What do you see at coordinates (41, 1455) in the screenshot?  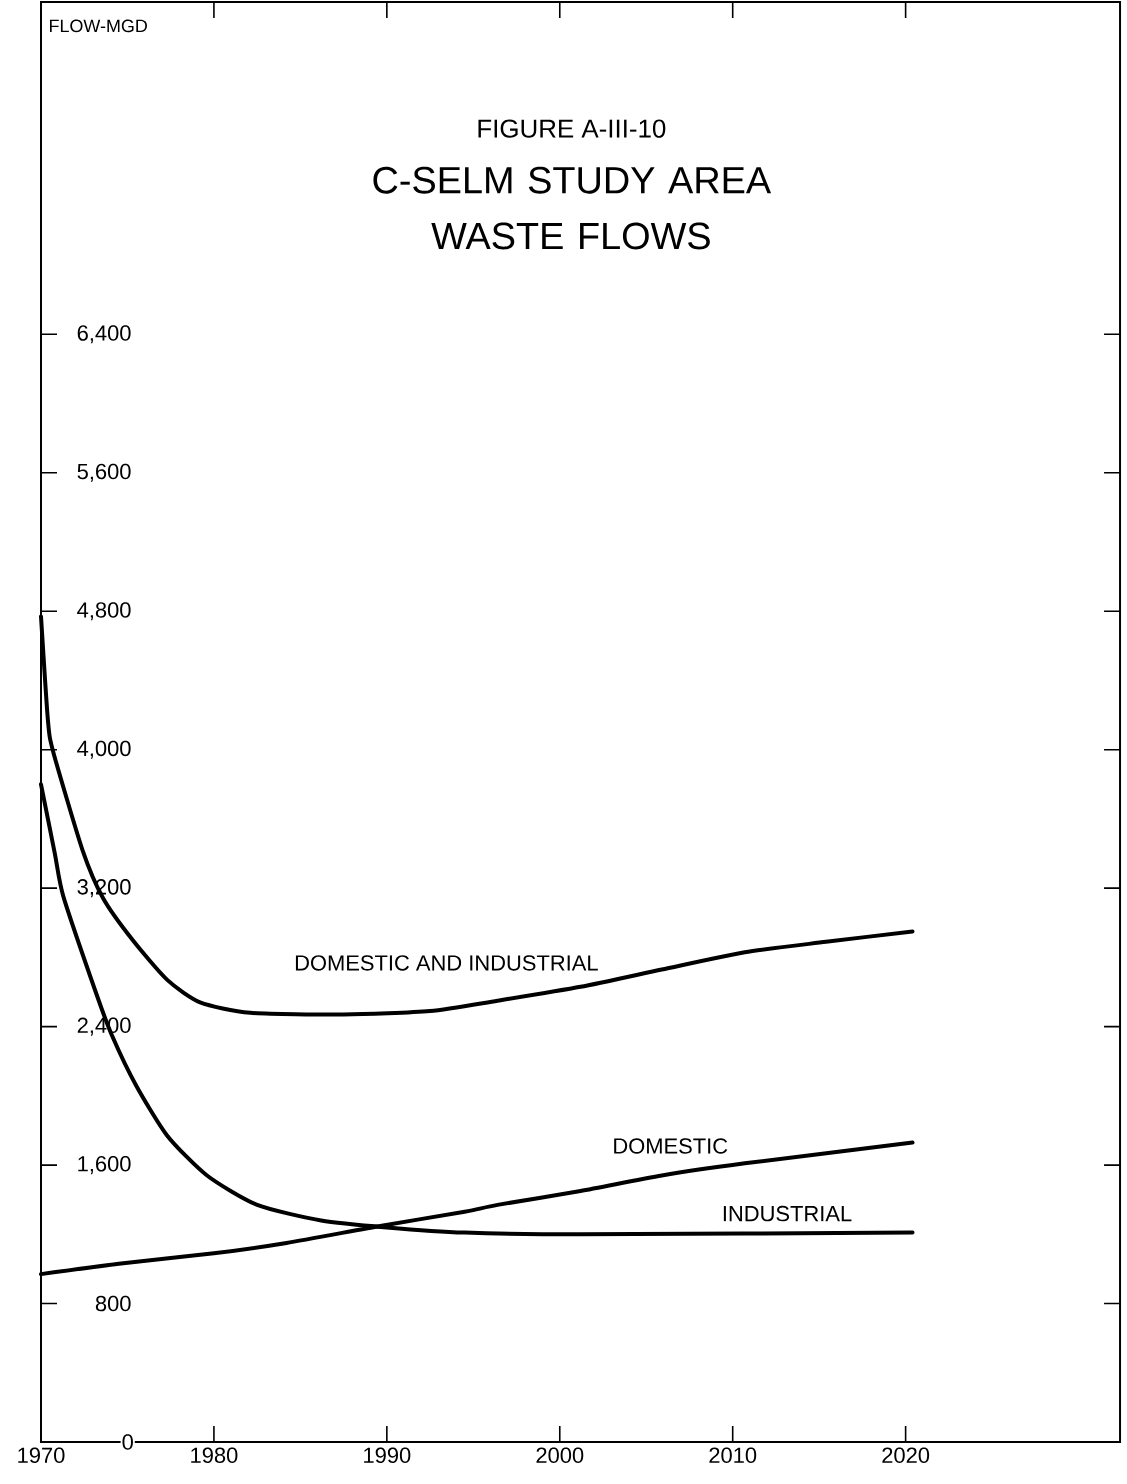 I see `x-tick-label: 1970` at bounding box center [41, 1455].